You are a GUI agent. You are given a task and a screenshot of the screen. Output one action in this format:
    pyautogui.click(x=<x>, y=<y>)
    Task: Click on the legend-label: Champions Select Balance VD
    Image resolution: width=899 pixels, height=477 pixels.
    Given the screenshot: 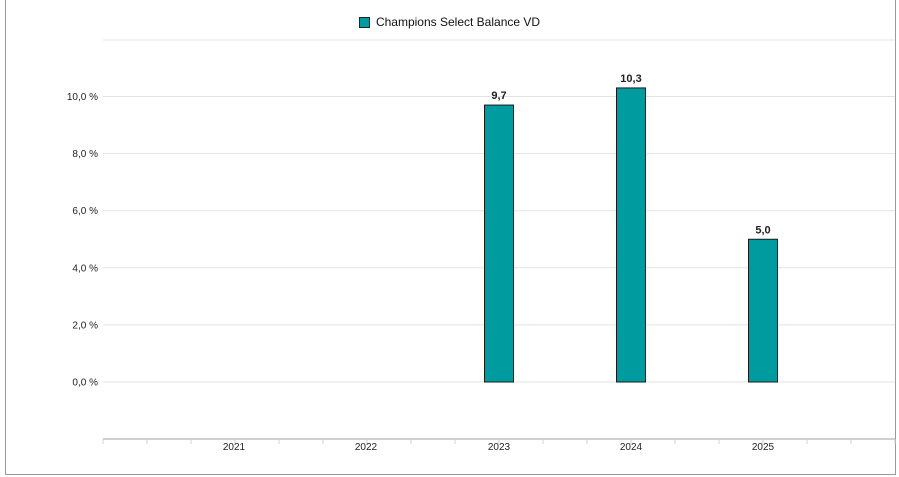 What is the action you would take?
    pyautogui.click(x=458, y=22)
    